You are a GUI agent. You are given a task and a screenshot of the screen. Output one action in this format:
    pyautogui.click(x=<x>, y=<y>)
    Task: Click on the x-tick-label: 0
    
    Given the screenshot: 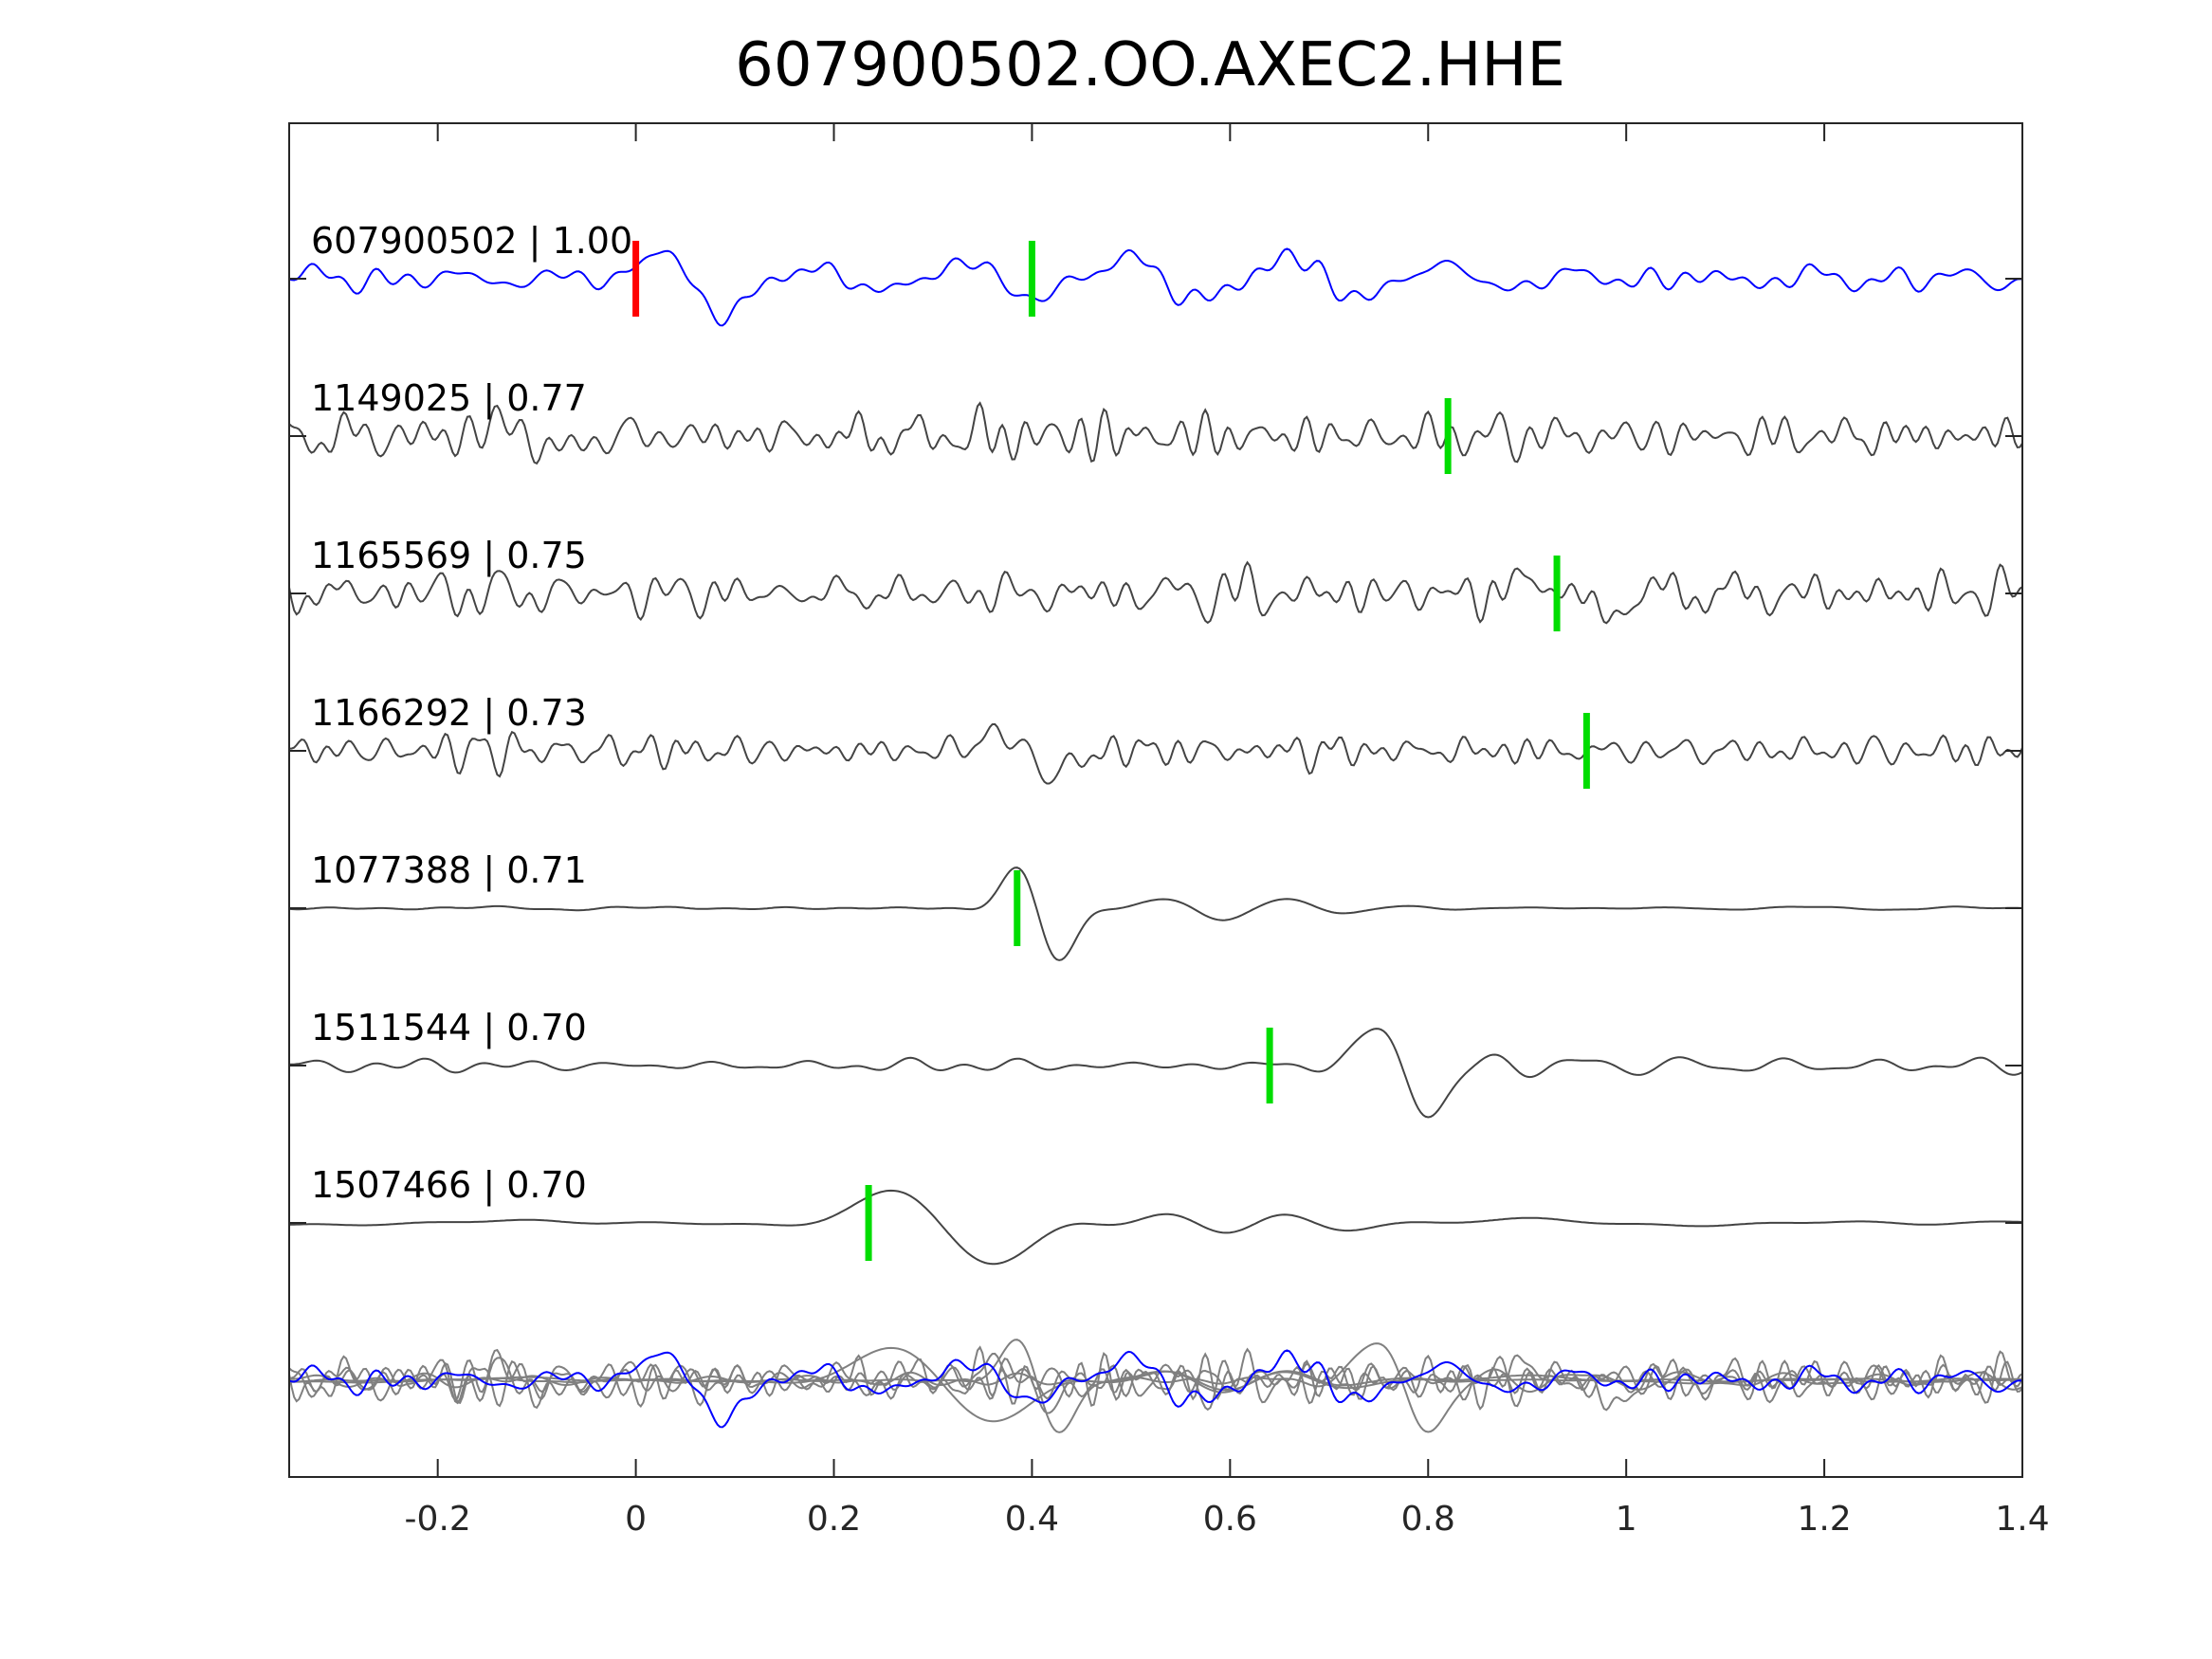 What is the action you would take?
    pyautogui.click(x=636, y=1519)
    